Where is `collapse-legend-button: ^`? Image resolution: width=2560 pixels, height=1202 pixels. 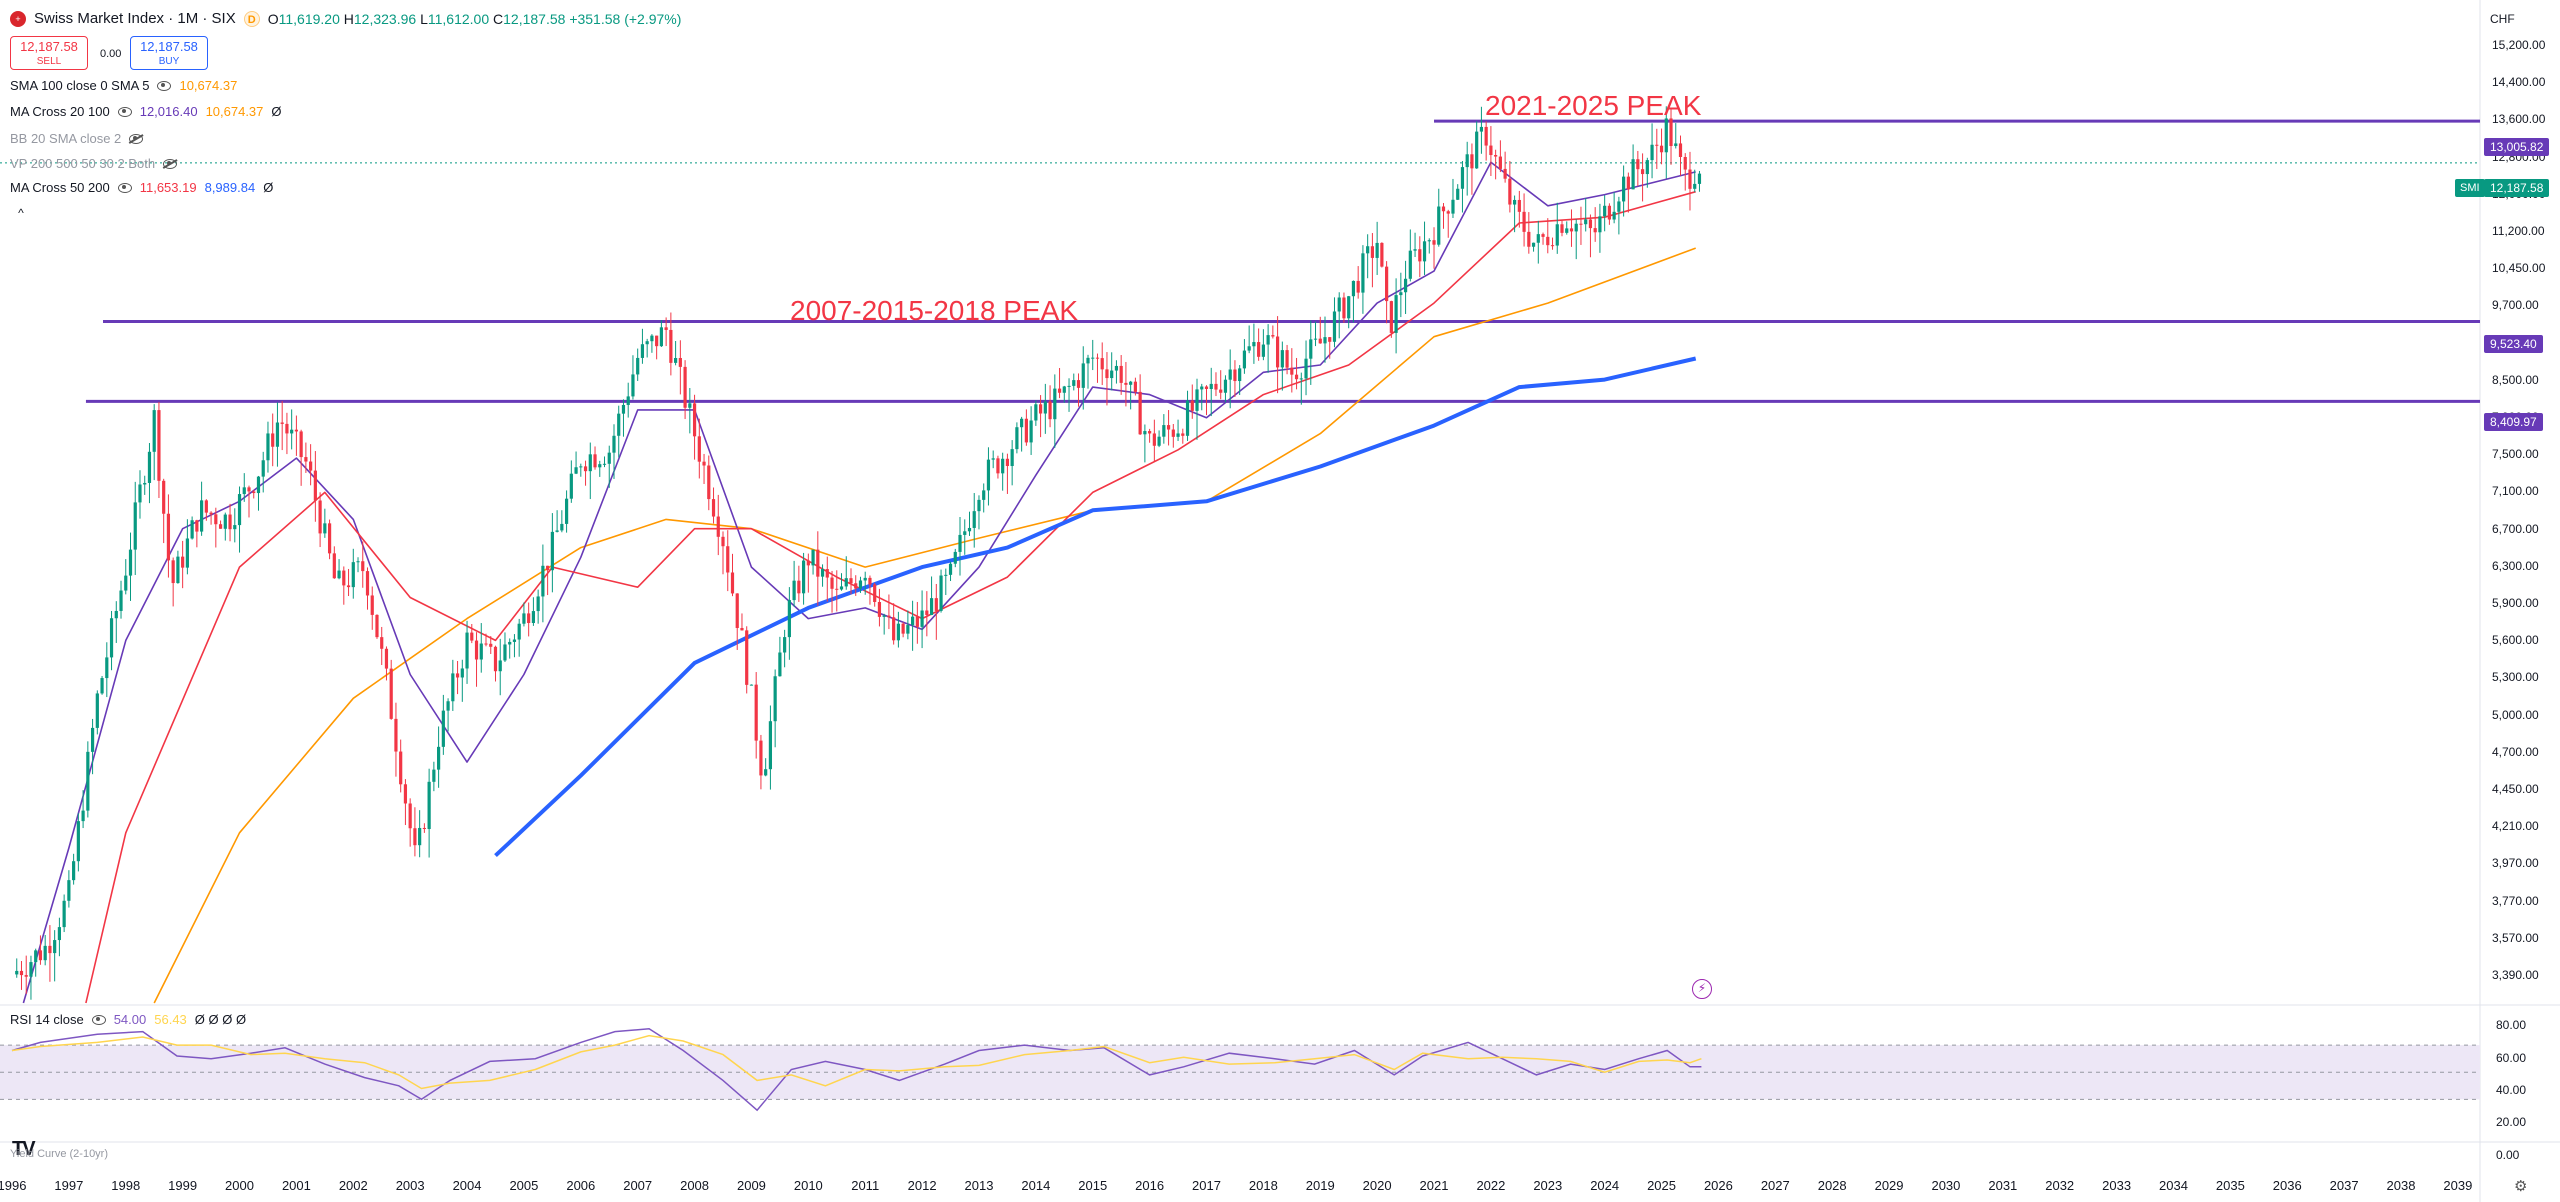 collapse-legend-button: ^ is located at coordinates (21, 213).